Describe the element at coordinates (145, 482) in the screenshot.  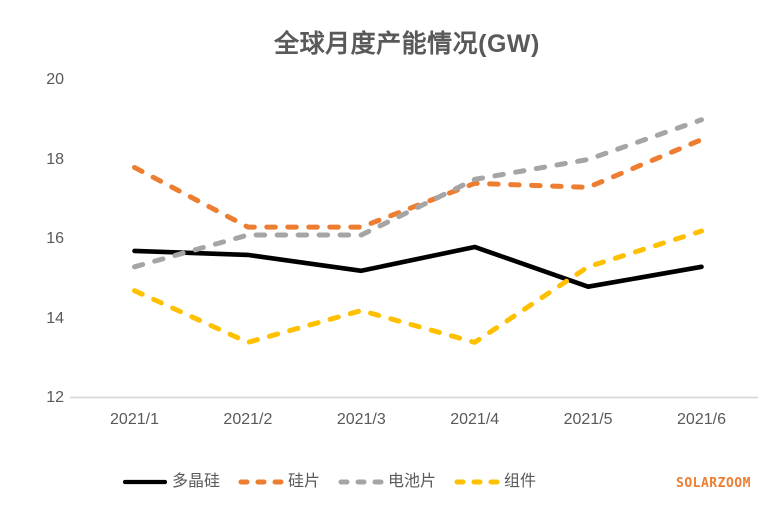
I see `legend-line-sample-polysilicon` at that location.